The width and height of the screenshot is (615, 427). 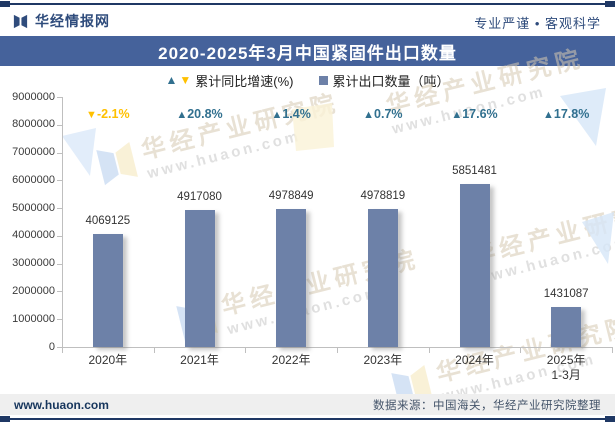 I want to click on growth-label: ▲0.7%, so click(x=383, y=114).